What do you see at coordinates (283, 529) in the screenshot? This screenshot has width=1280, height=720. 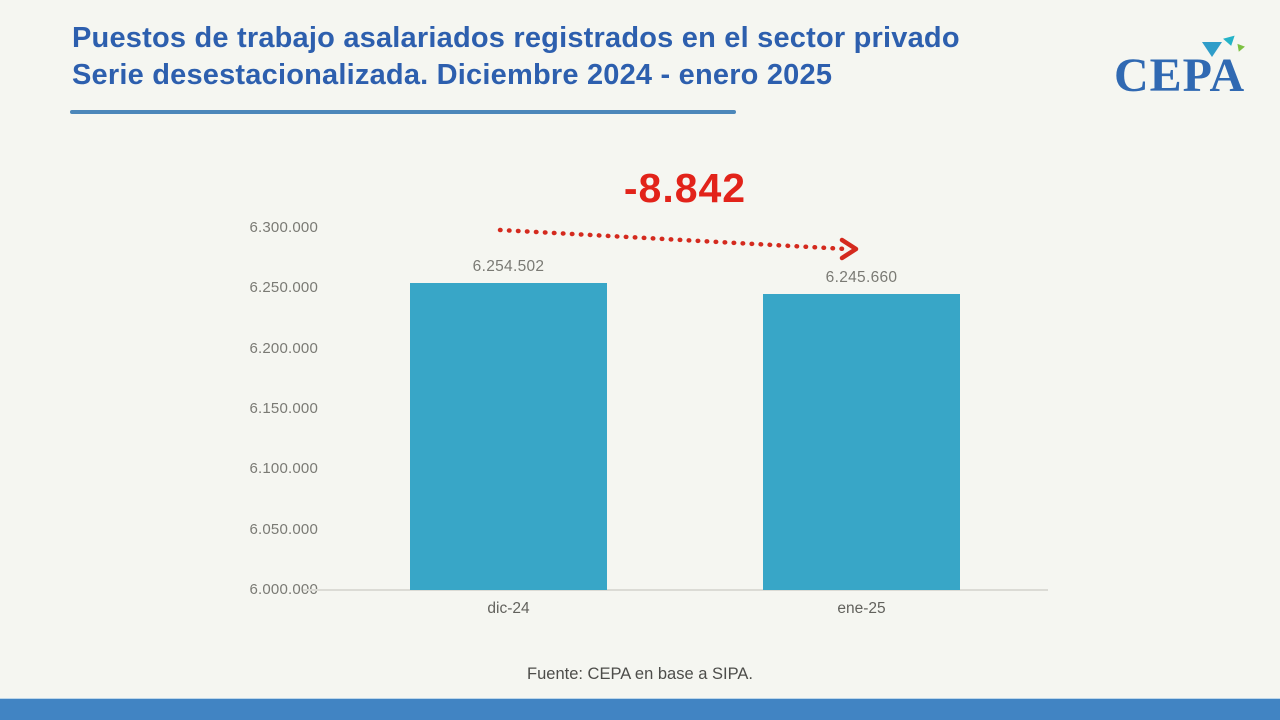 I see `y-axis-tick-label: 6.050.000` at bounding box center [283, 529].